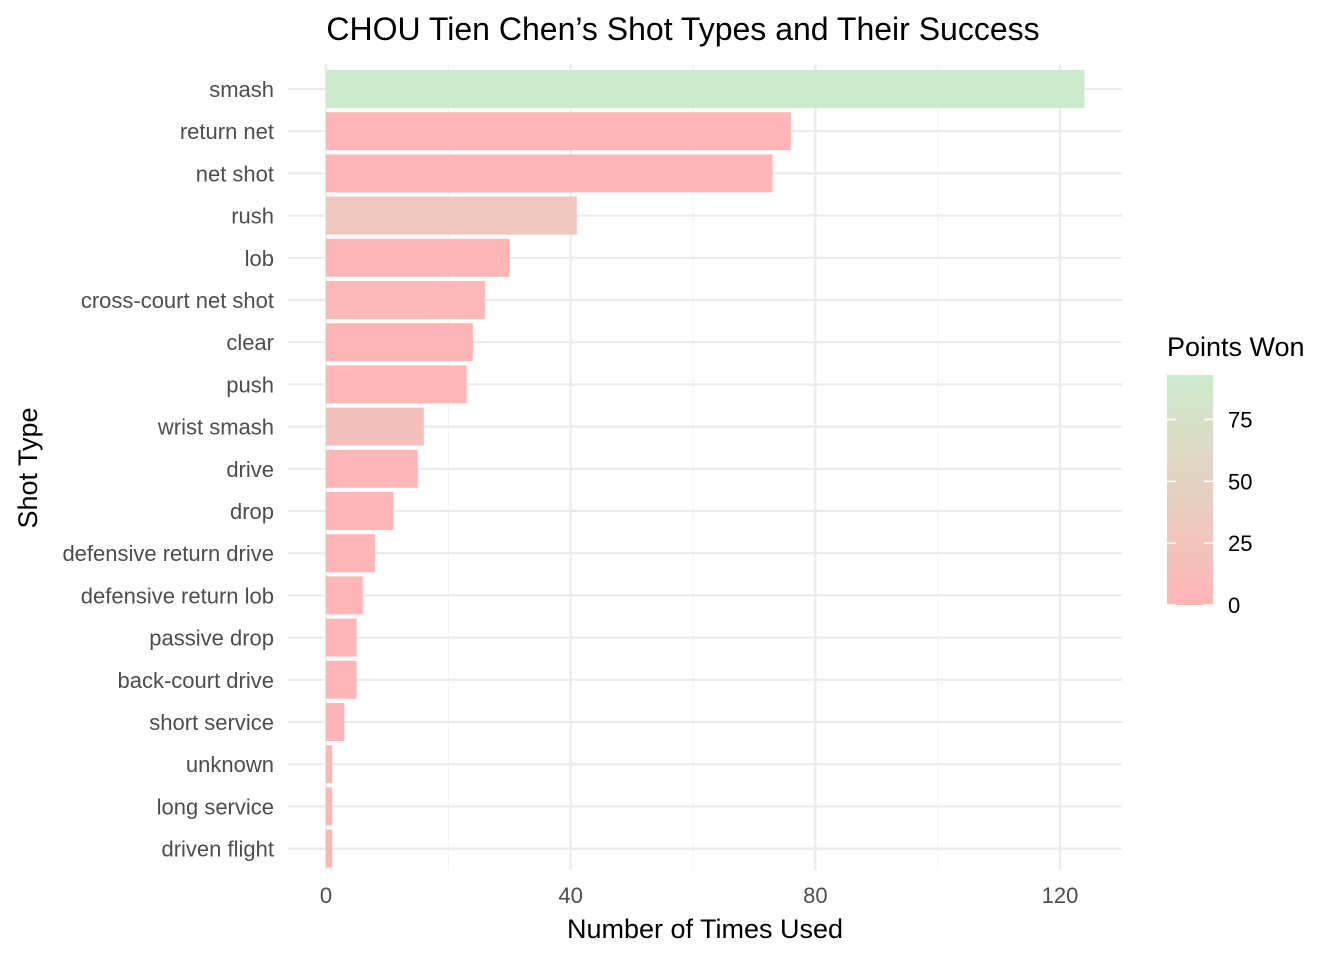 Image resolution: width=1344 pixels, height=965 pixels. What do you see at coordinates (699, 895) in the screenshot?
I see `x-axis-tick-labels: 0 40 80 120` at bounding box center [699, 895].